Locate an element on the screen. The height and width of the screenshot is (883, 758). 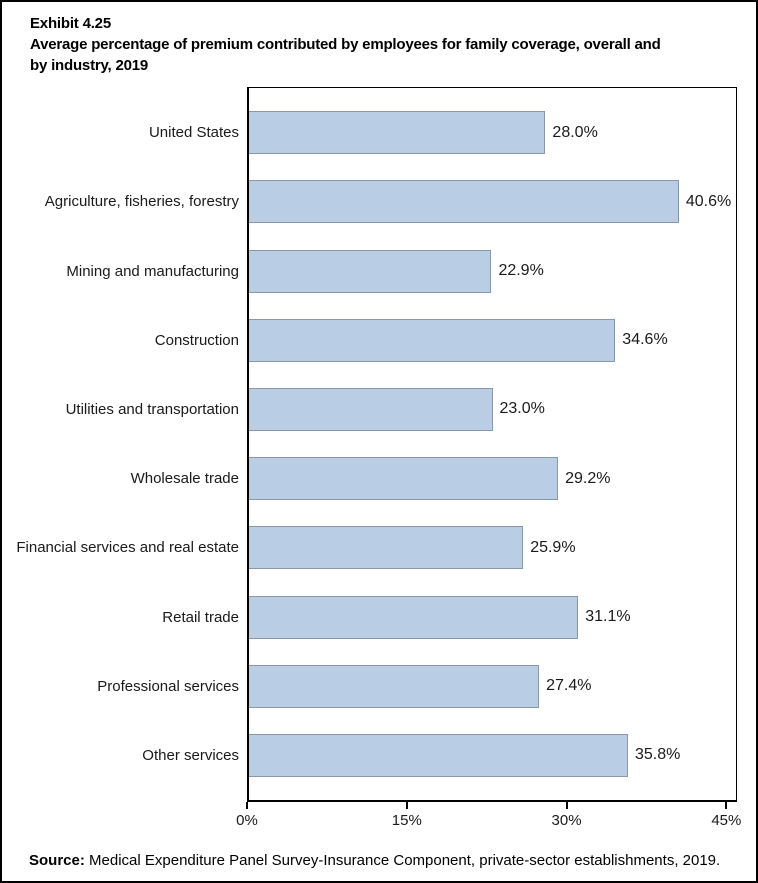
bar-row: 22.9% is located at coordinates (492, 270).